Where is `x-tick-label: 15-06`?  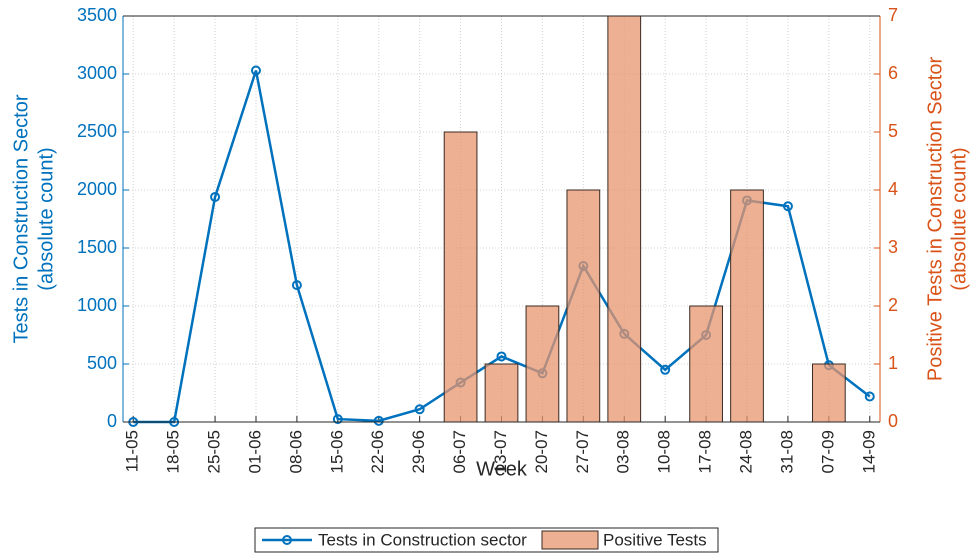
x-tick-label: 15-06 is located at coordinates (336, 451).